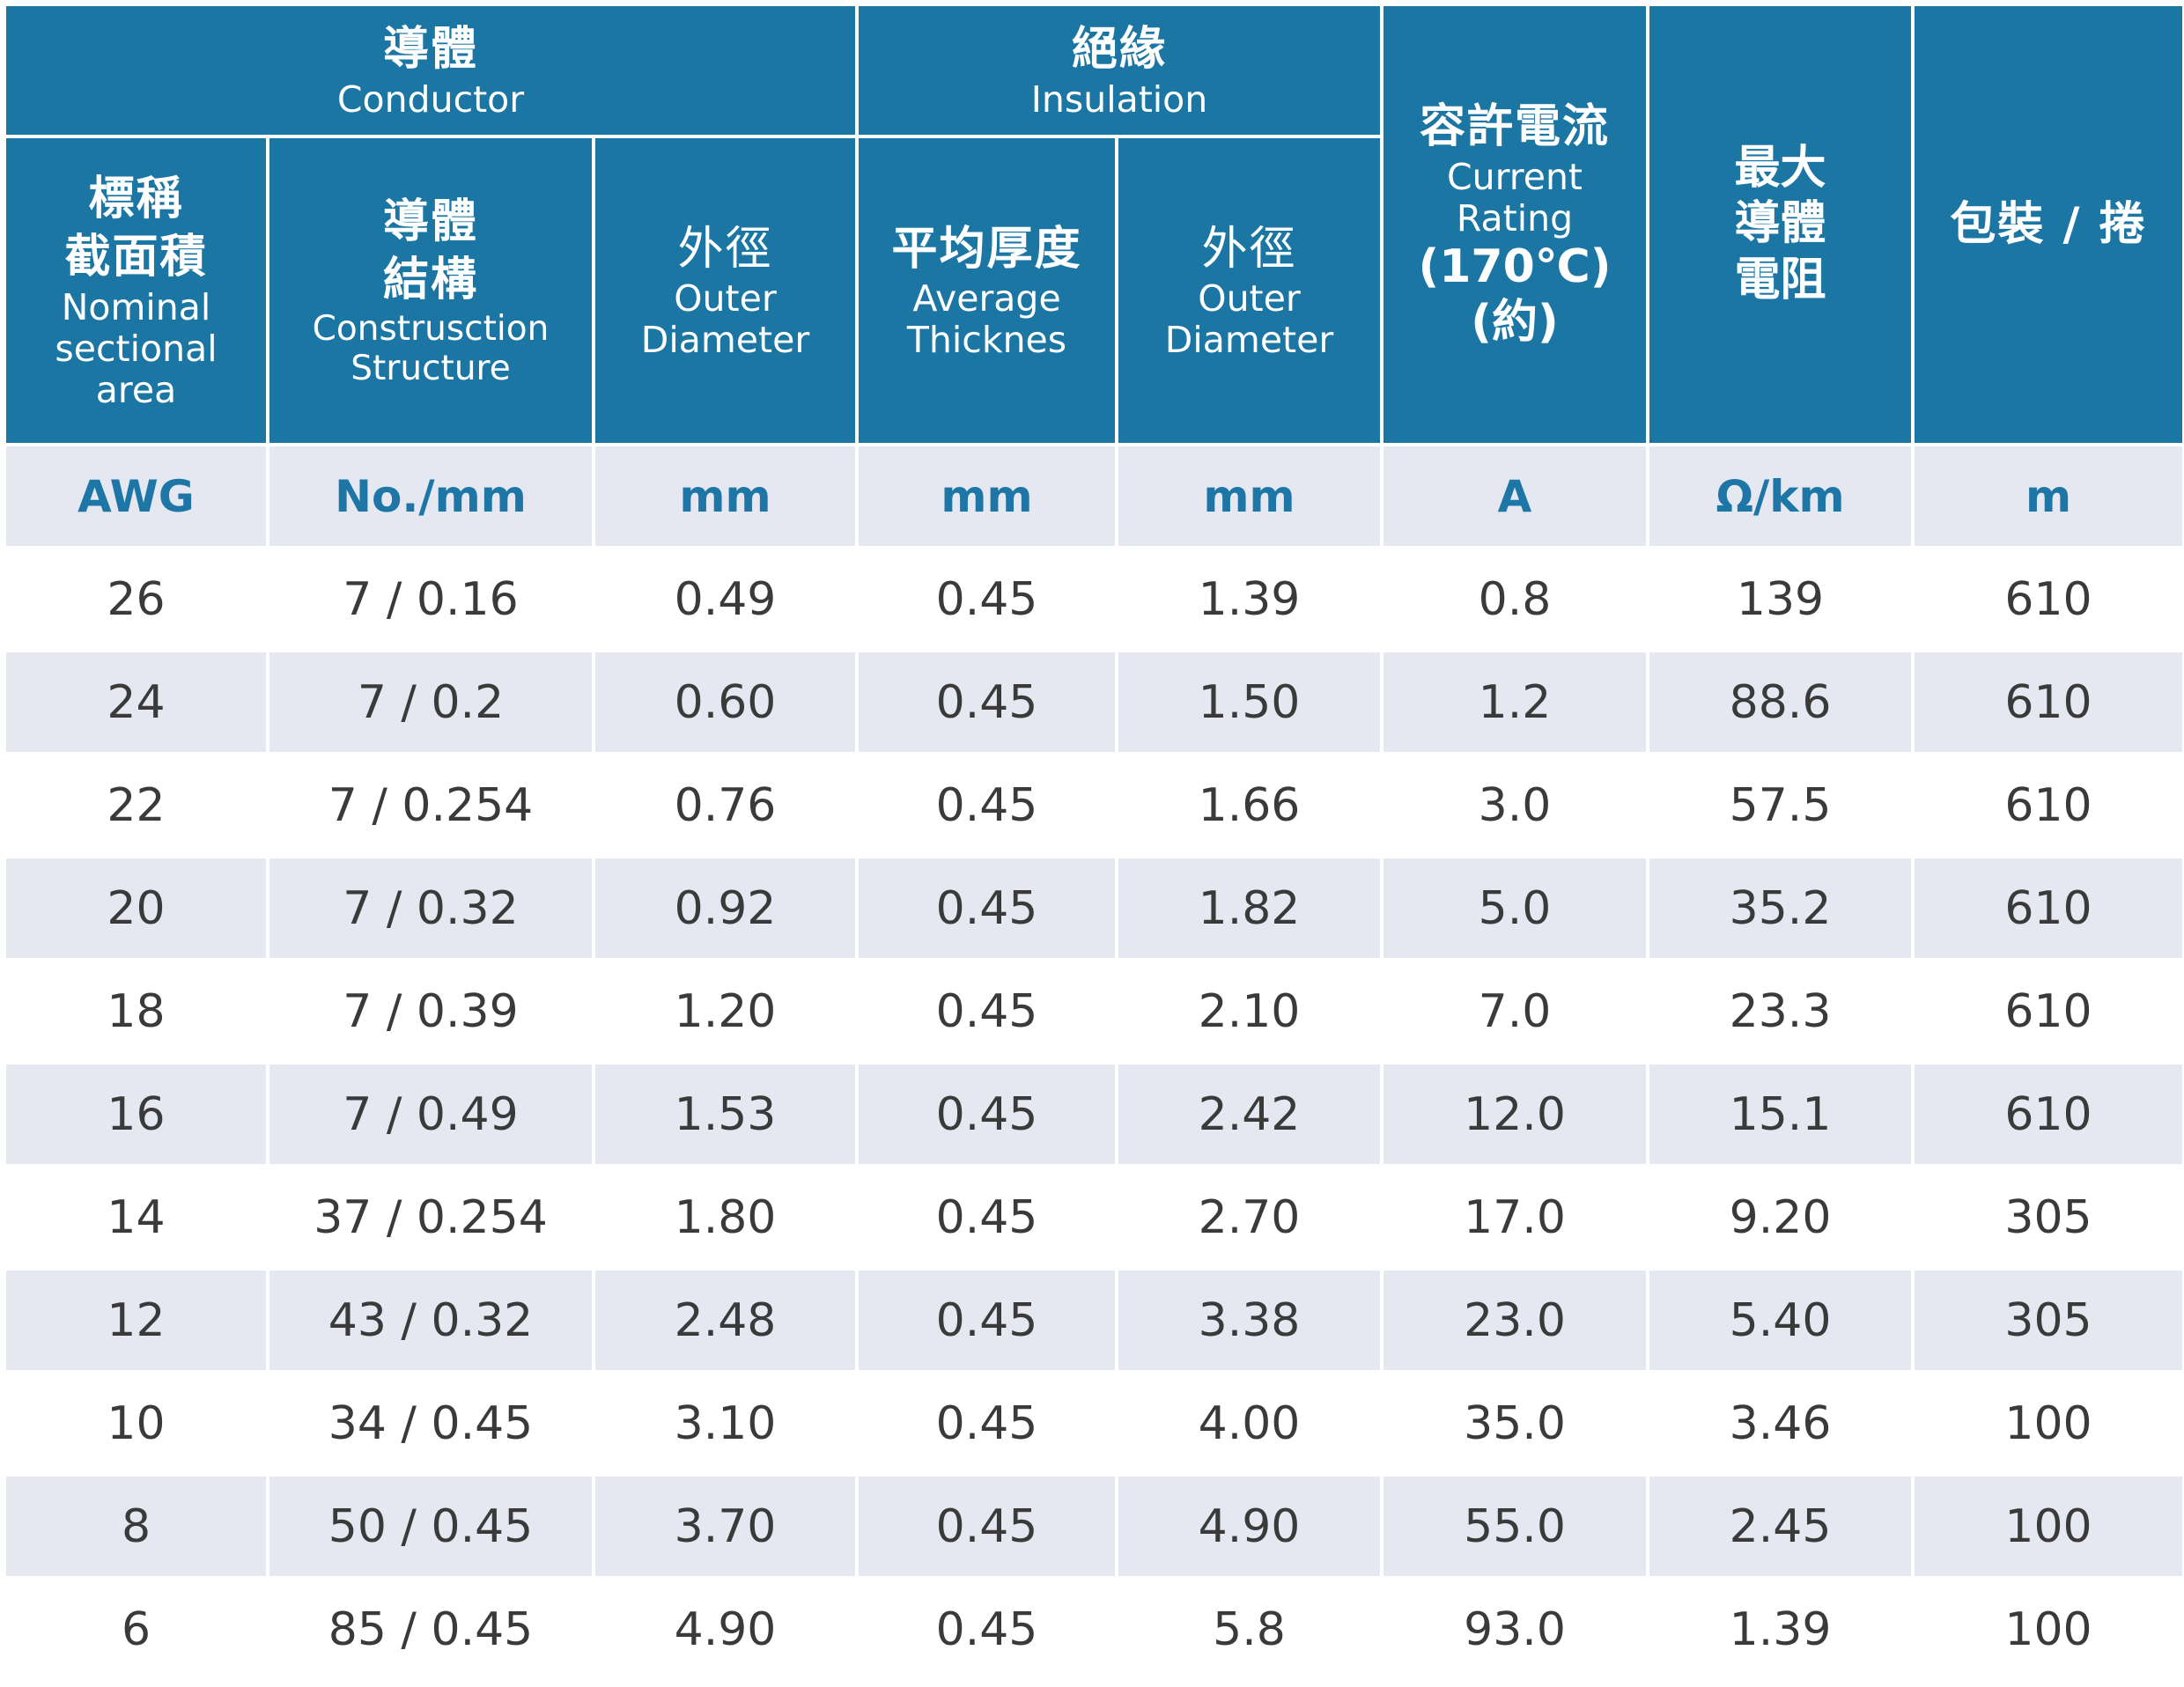  Describe the element at coordinates (1515, 1217) in the screenshot. I see `cell-current: 17.0` at that location.